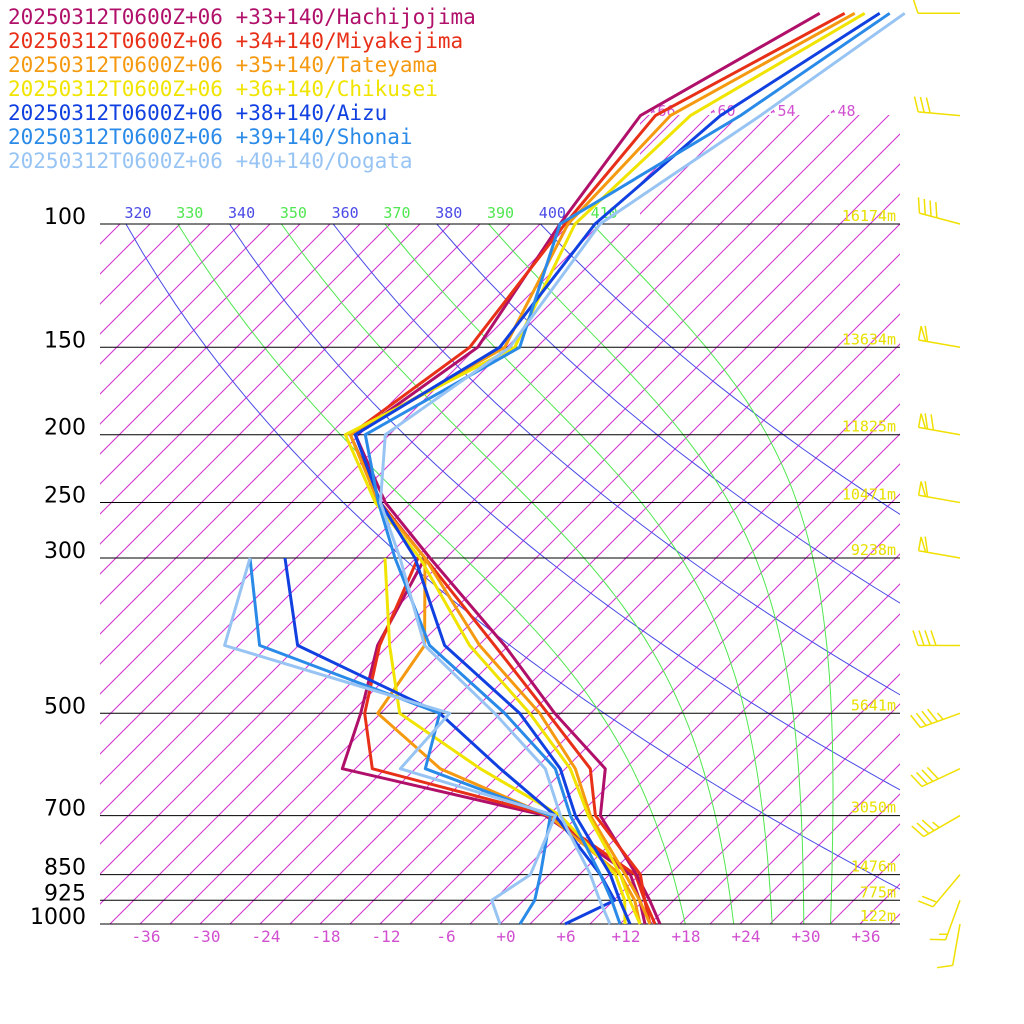  I want to click on moist-adiabat-label: 350, so click(293, 213).